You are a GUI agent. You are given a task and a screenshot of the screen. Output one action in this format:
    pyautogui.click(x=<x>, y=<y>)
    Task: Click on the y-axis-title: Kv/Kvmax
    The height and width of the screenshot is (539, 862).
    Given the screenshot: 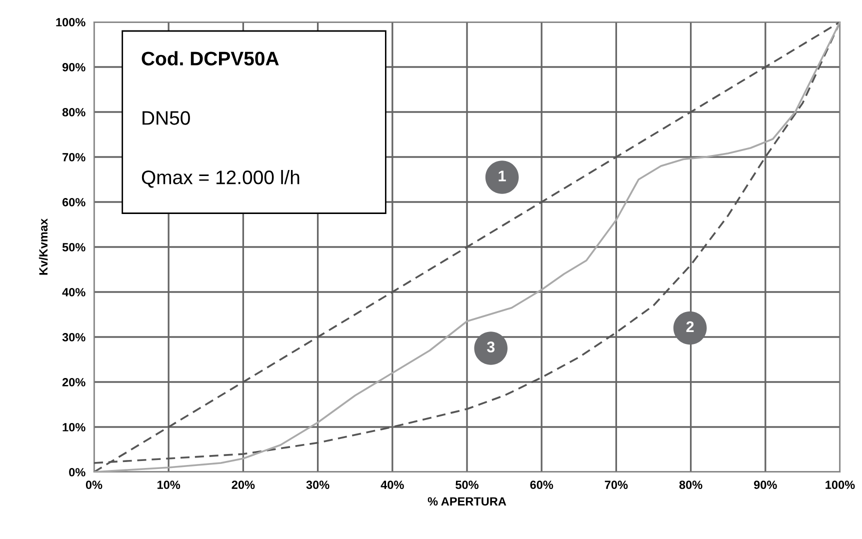 What is the action you would take?
    pyautogui.click(x=43, y=246)
    